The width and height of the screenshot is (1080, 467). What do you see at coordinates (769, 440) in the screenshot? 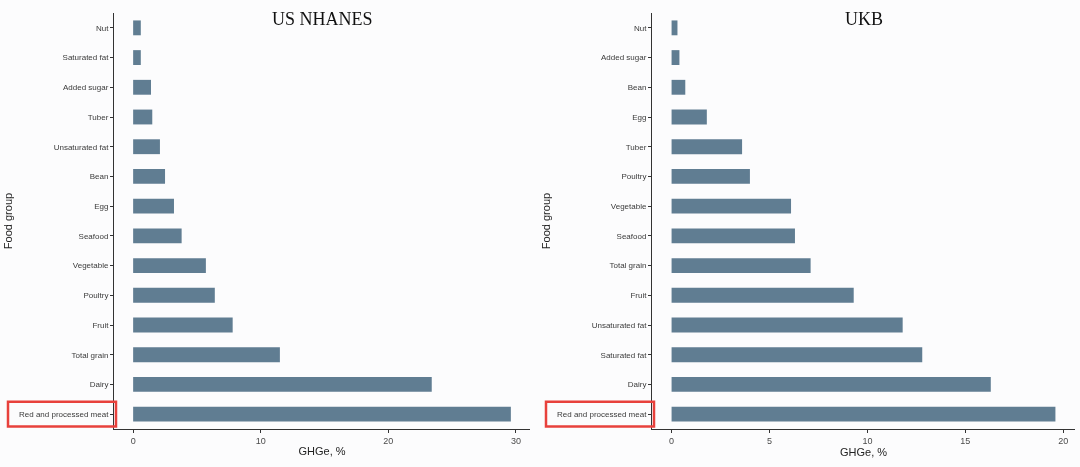
I see `x-tick-label: 5` at bounding box center [769, 440].